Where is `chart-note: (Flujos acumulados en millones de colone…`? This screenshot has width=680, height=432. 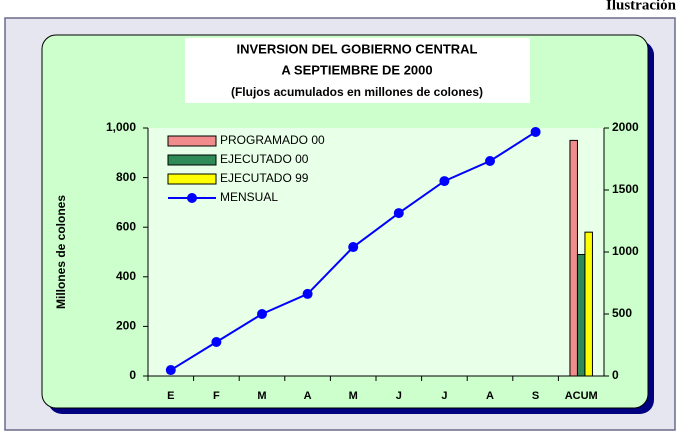 chart-note: (Flujos acumulados en millones de colone… is located at coordinates (357, 92).